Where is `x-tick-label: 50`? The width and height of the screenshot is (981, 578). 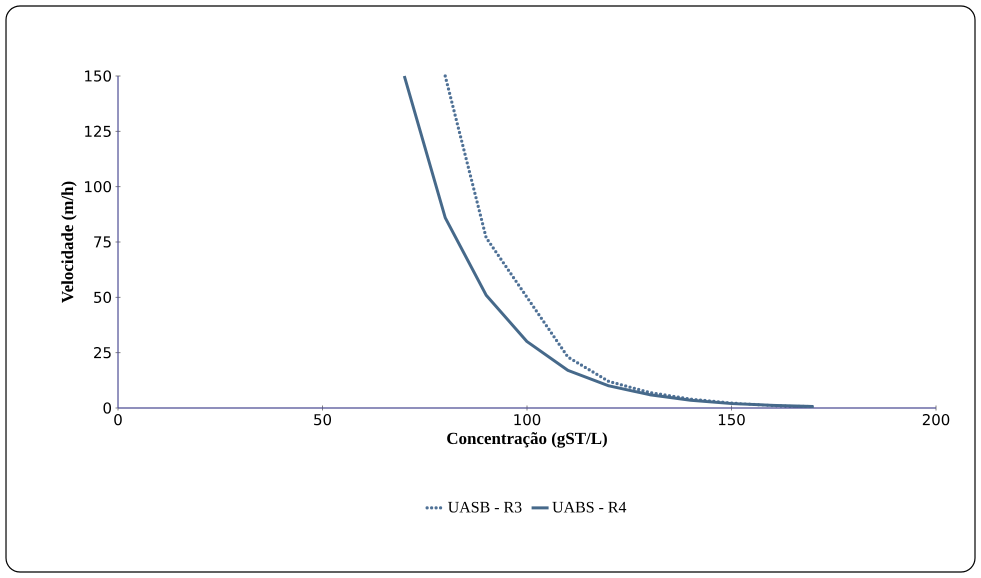
x-tick-label: 50 is located at coordinates (323, 420).